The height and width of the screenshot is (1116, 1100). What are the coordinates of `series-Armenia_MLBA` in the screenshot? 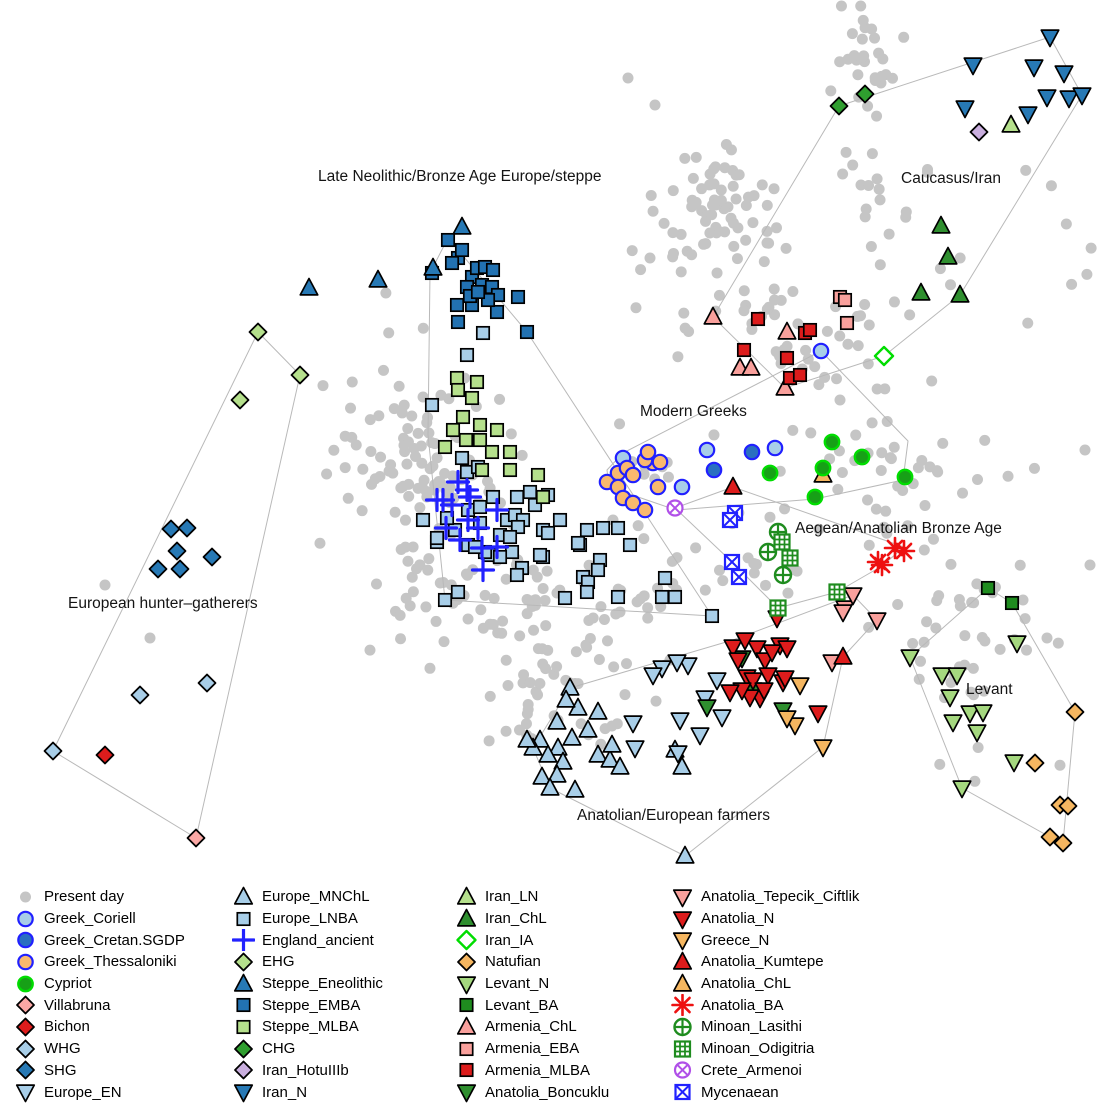 It's located at (777, 348).